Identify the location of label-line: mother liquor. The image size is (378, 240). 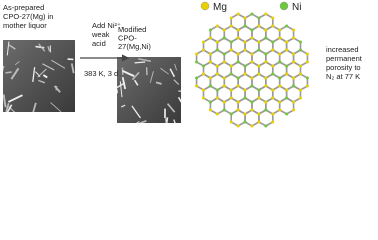
(25, 25).